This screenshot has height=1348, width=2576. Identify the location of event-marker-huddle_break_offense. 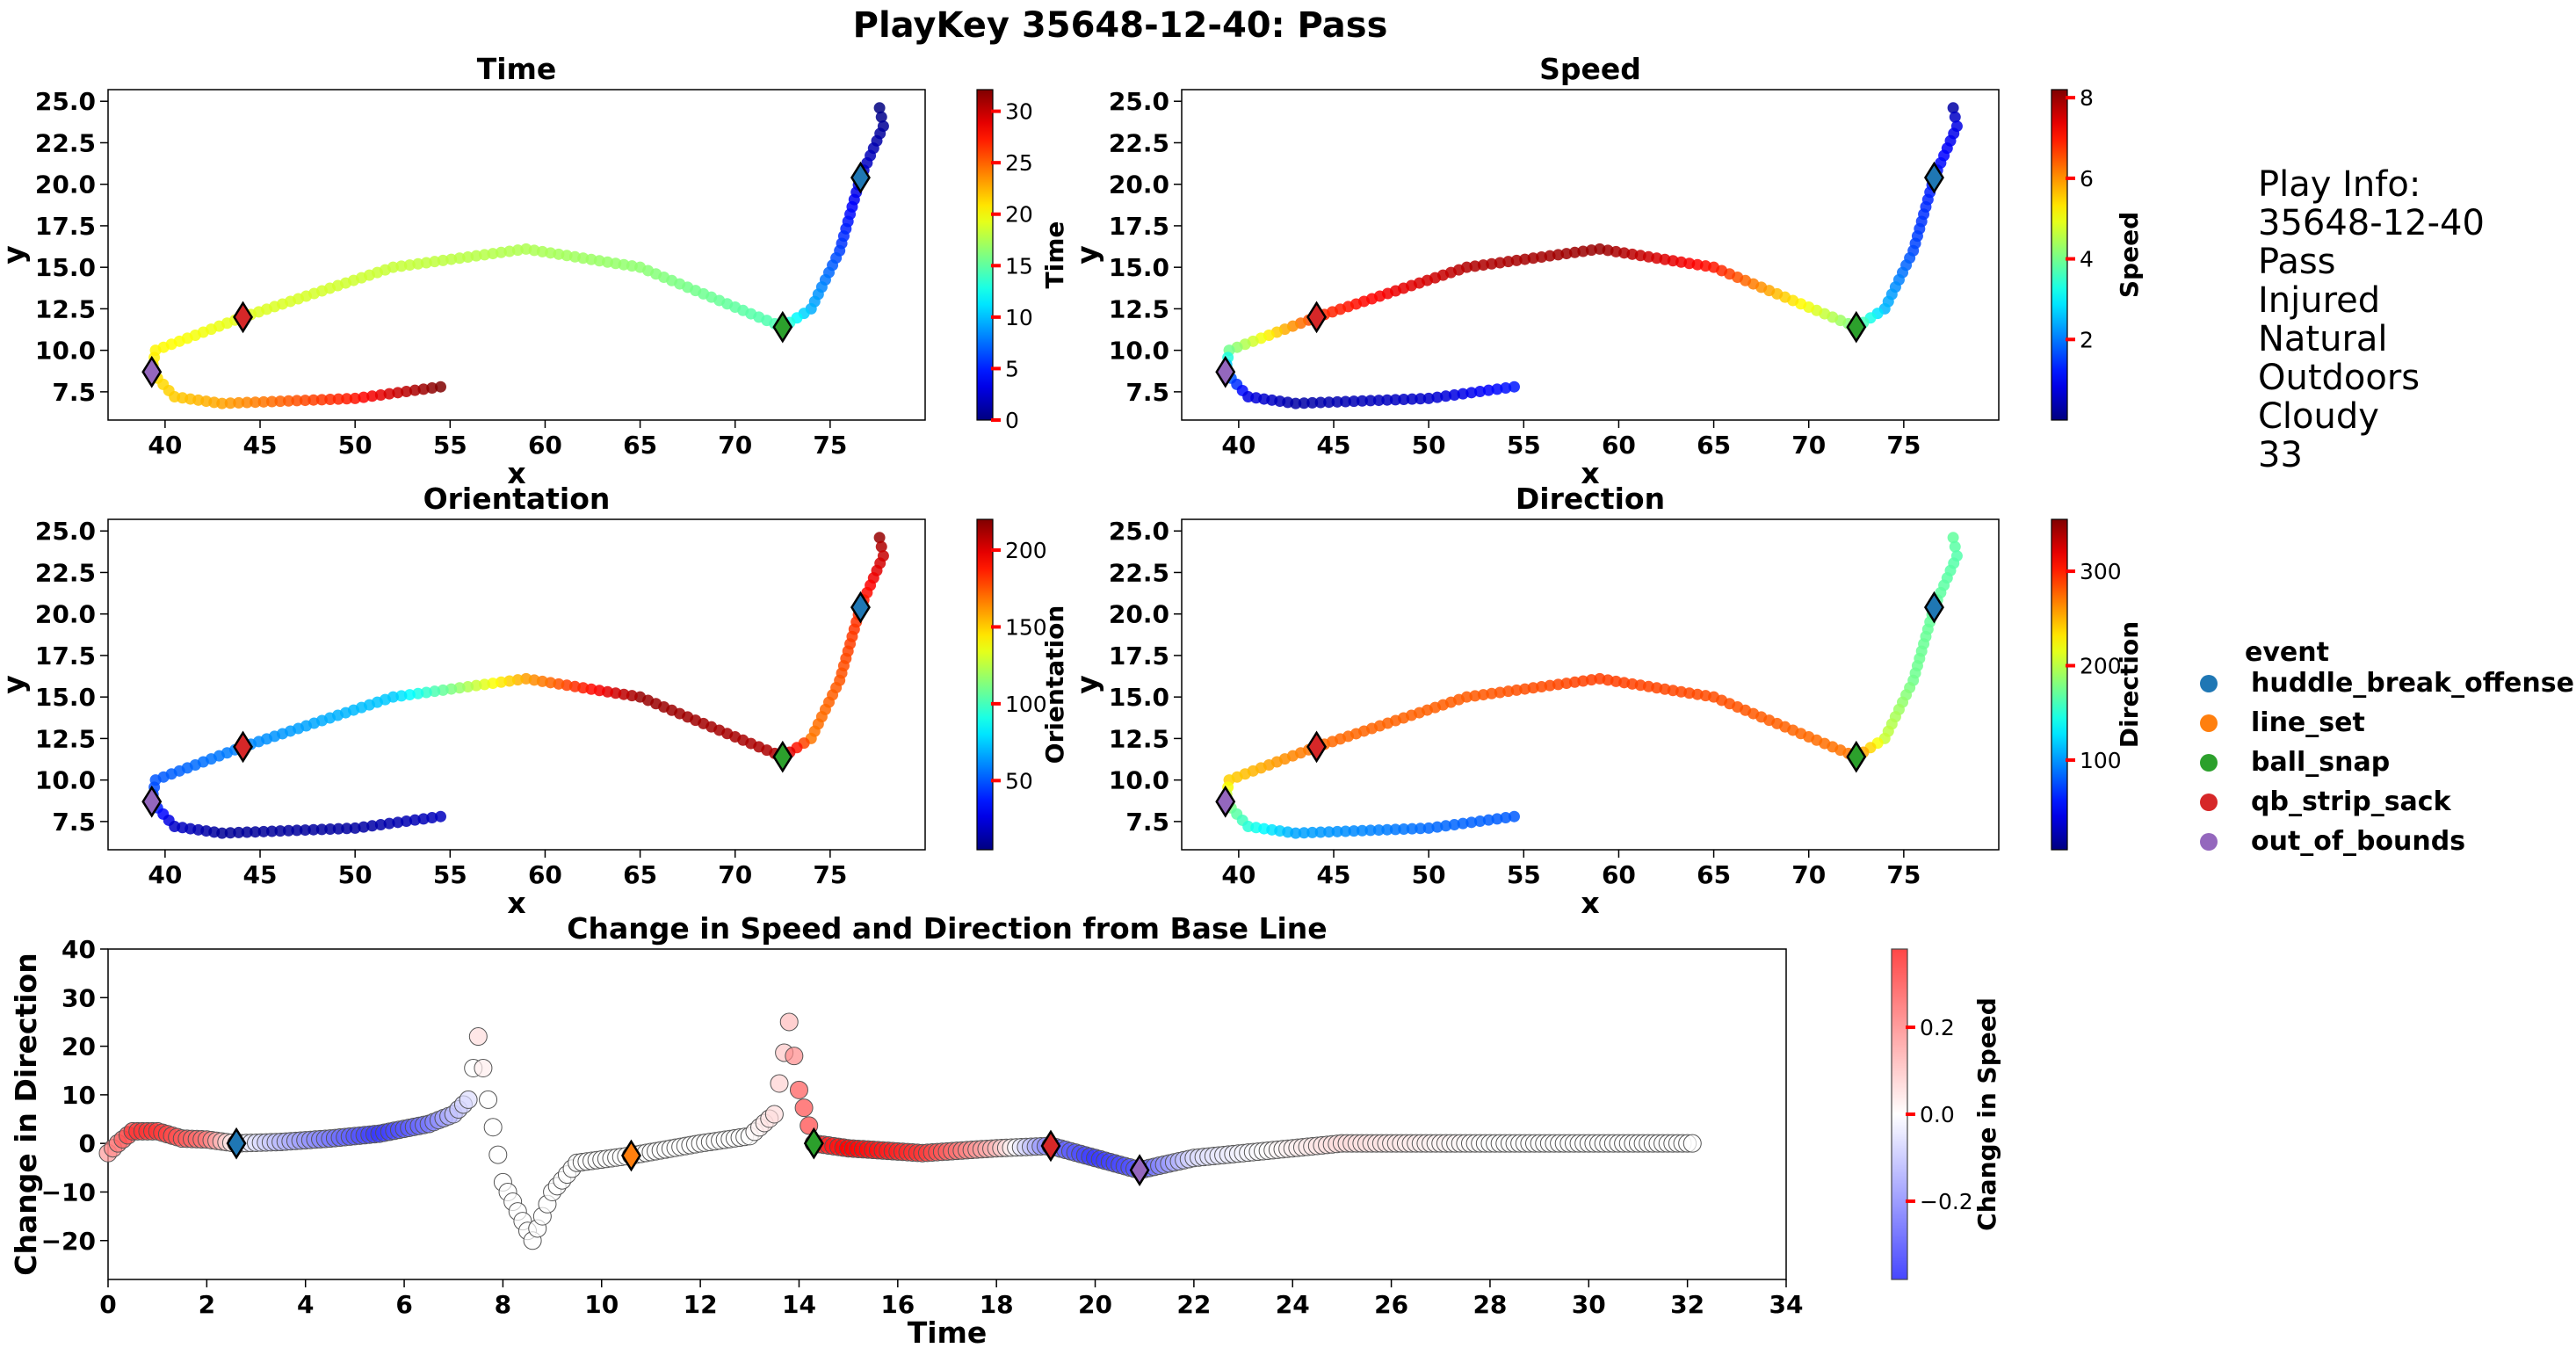
(1933, 607).